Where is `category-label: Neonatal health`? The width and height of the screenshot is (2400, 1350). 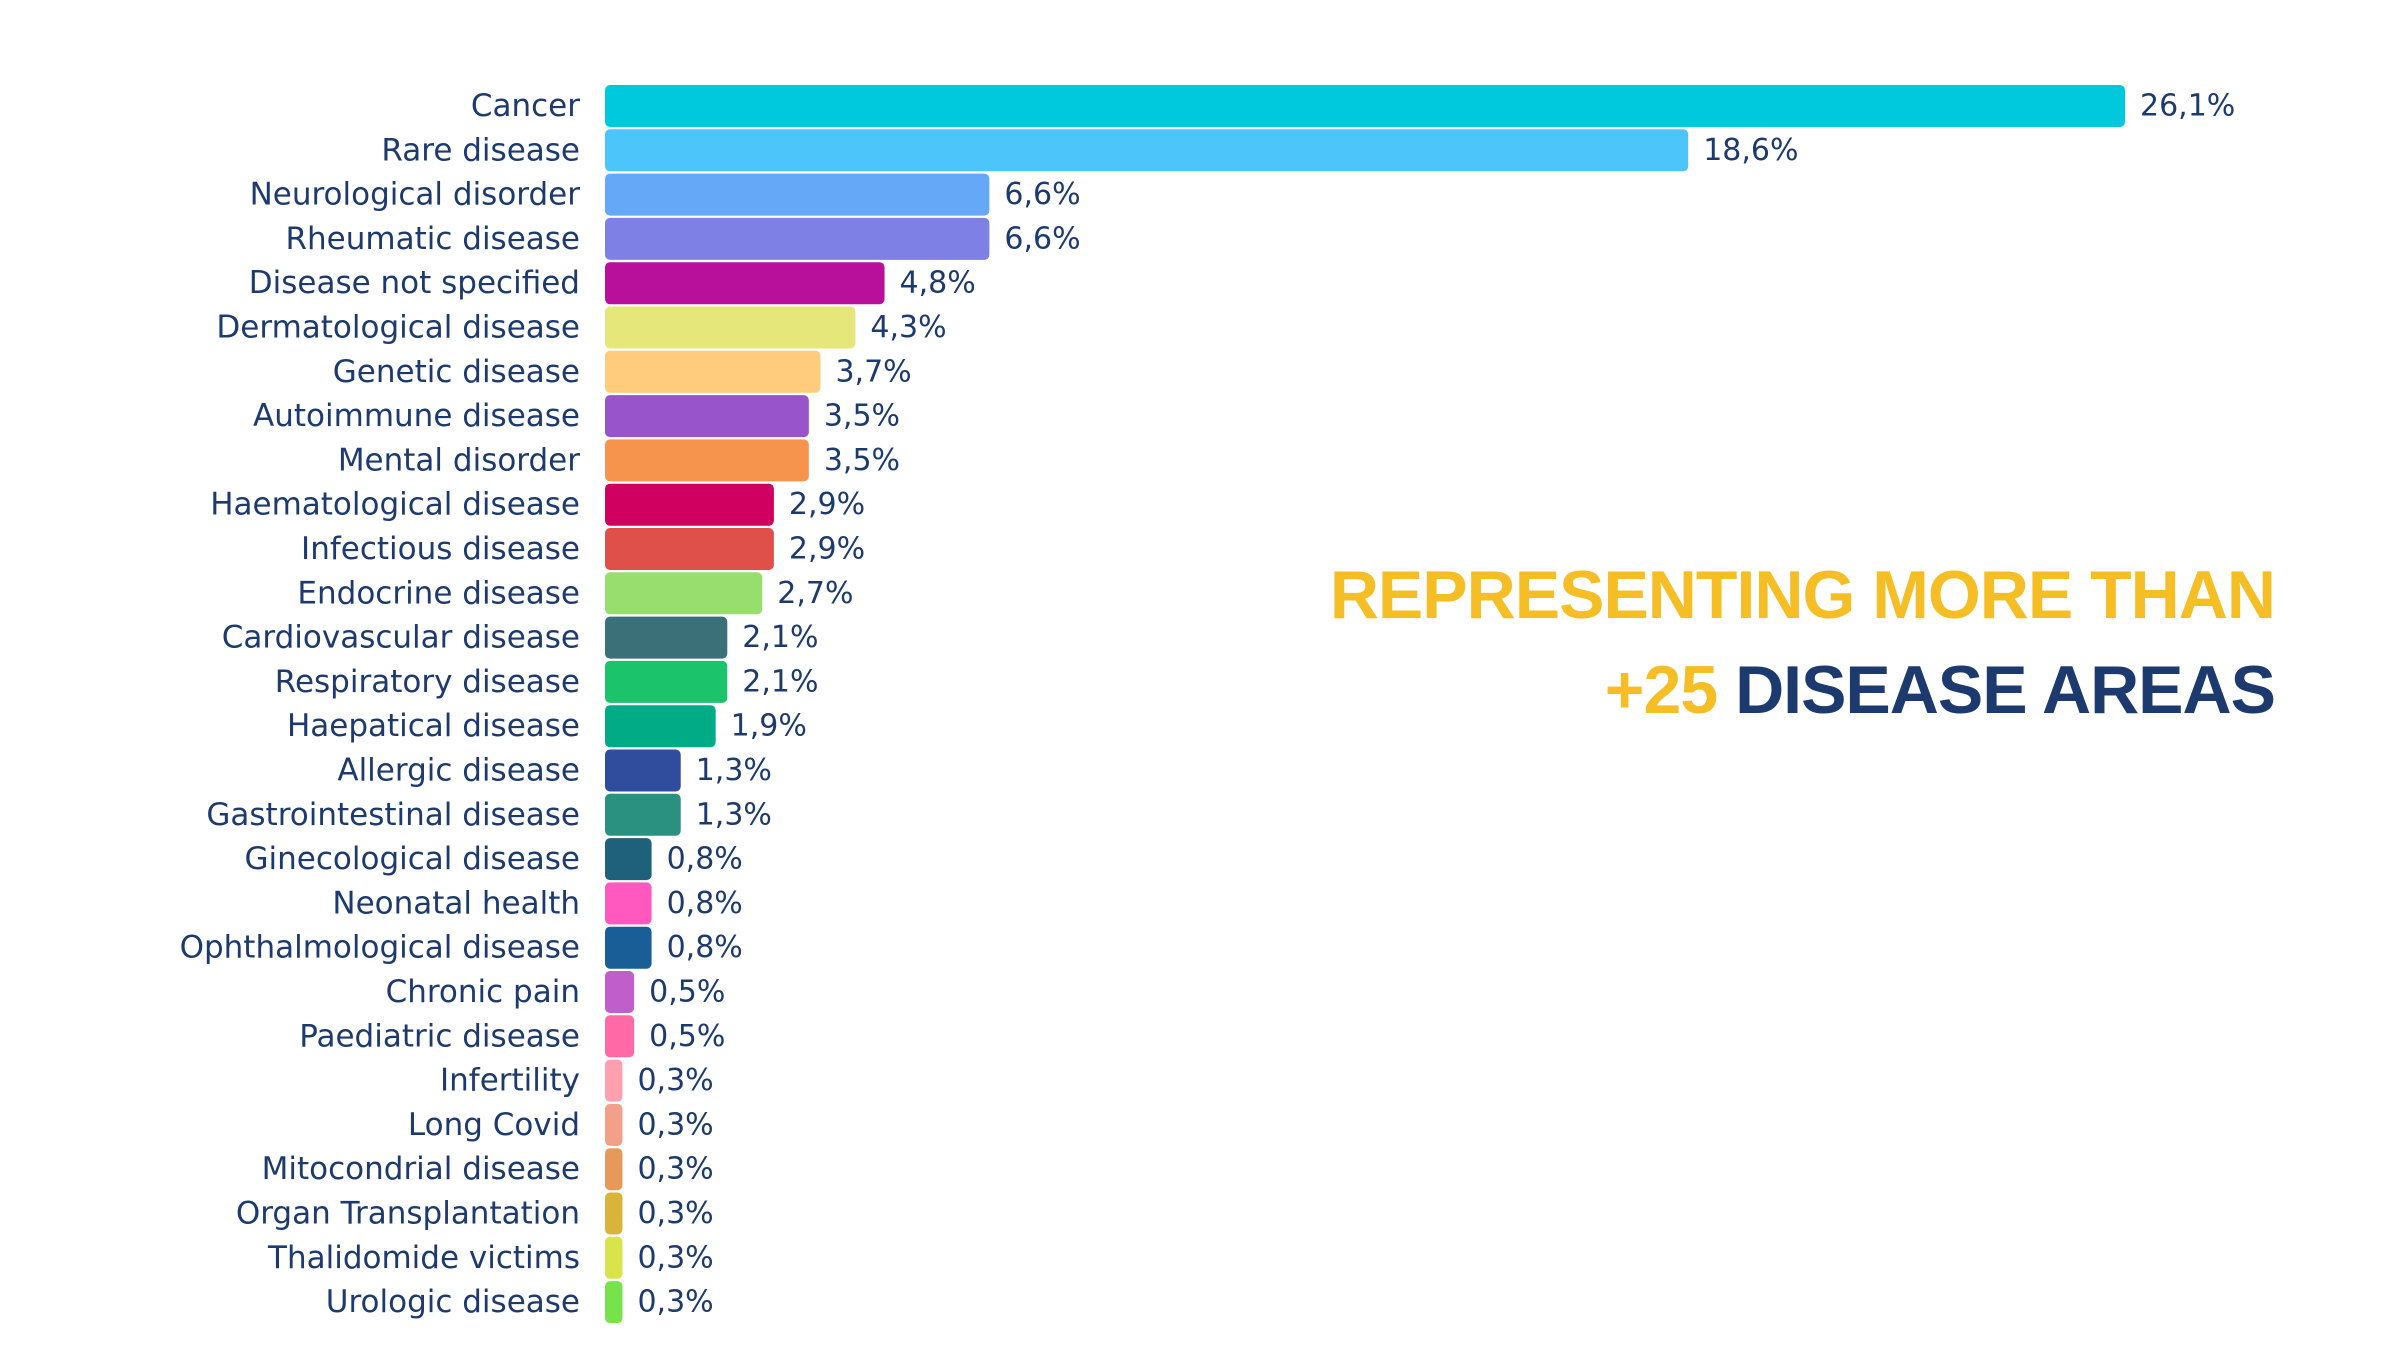
category-label: Neonatal health is located at coordinates (456, 903).